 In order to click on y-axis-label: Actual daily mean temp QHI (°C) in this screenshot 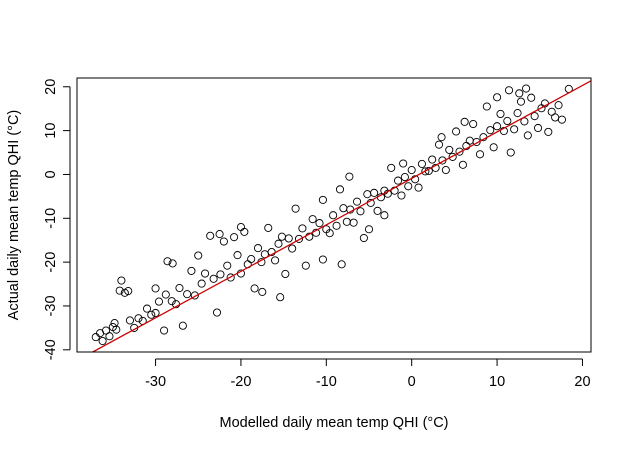, I will do `click(14, 215)`.